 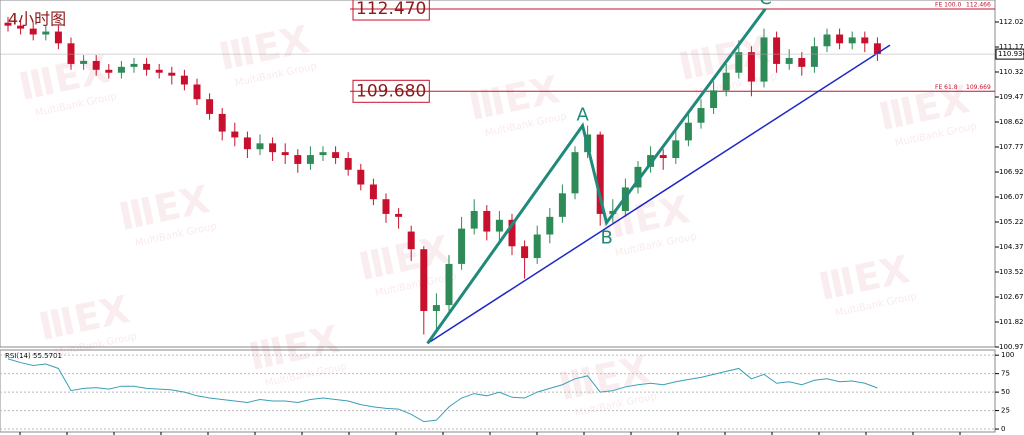 I want to click on fib-label: FE 100.0, so click(x=948, y=5).